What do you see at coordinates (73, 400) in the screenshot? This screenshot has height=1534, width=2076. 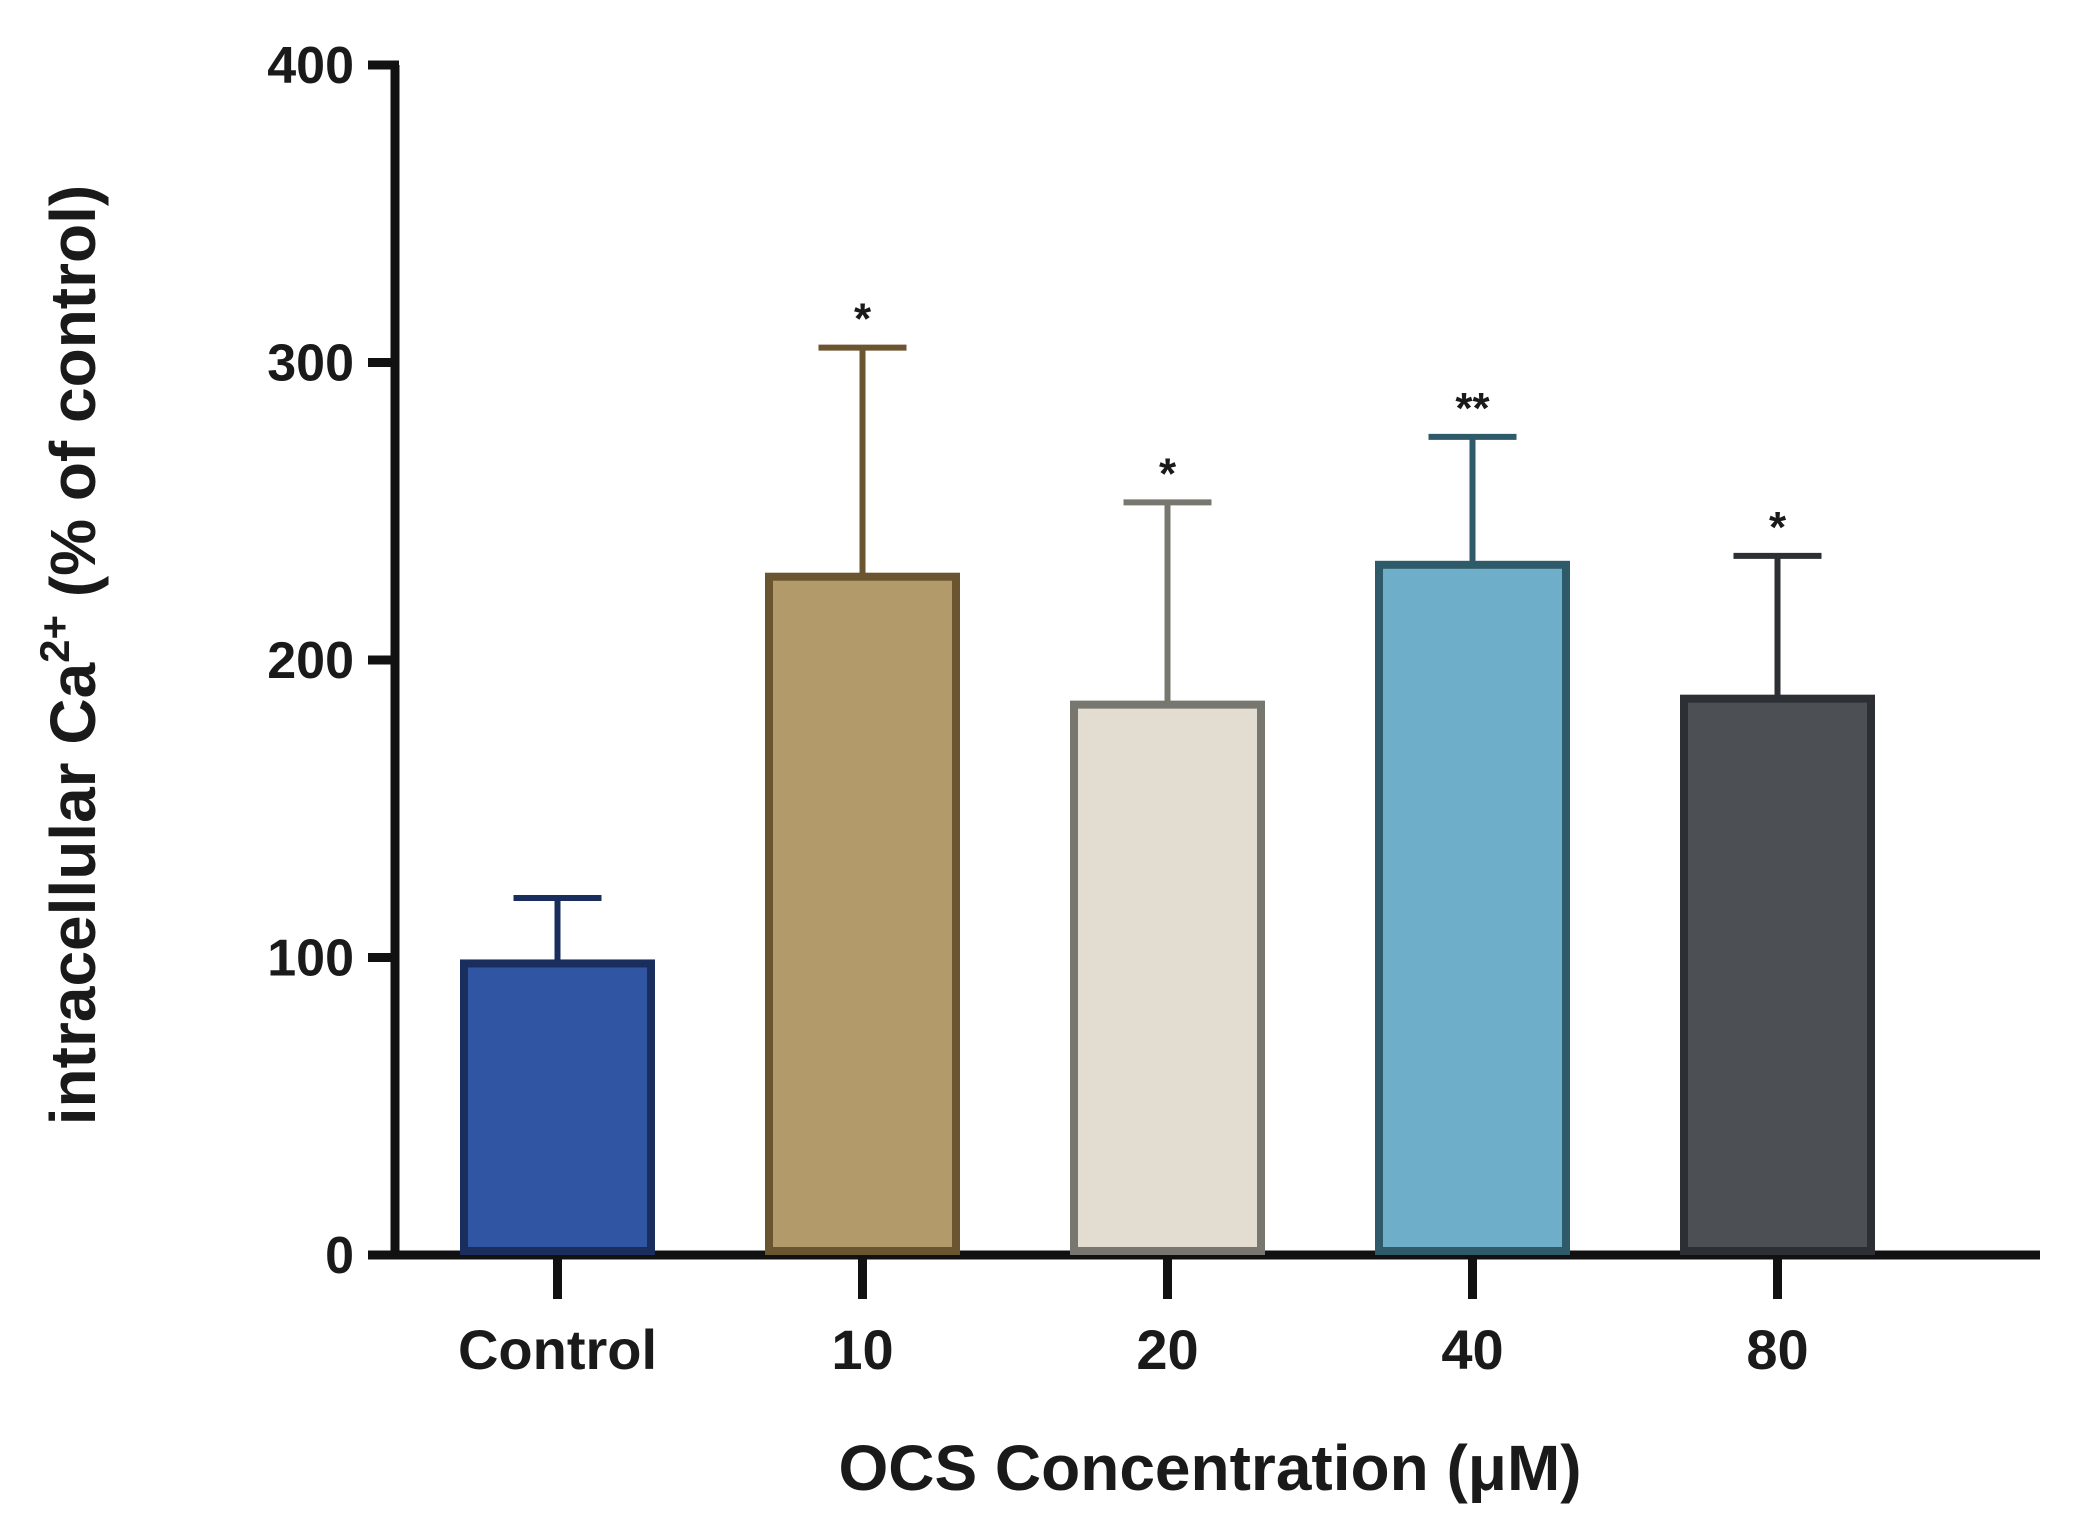 I see `y-axis-title-suffix: (% of control)` at bounding box center [73, 400].